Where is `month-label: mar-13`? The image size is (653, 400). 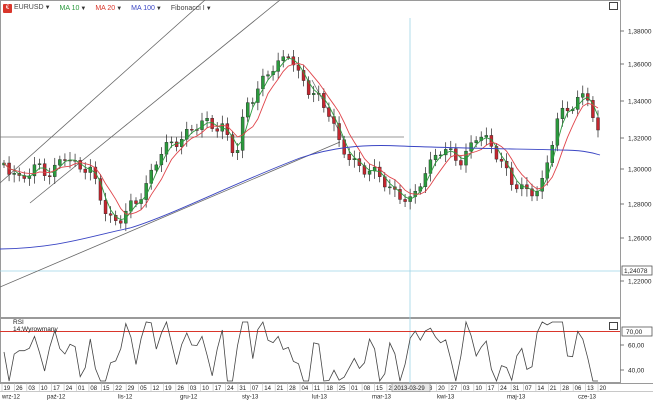
month-label: mar-13 is located at coordinates (382, 397).